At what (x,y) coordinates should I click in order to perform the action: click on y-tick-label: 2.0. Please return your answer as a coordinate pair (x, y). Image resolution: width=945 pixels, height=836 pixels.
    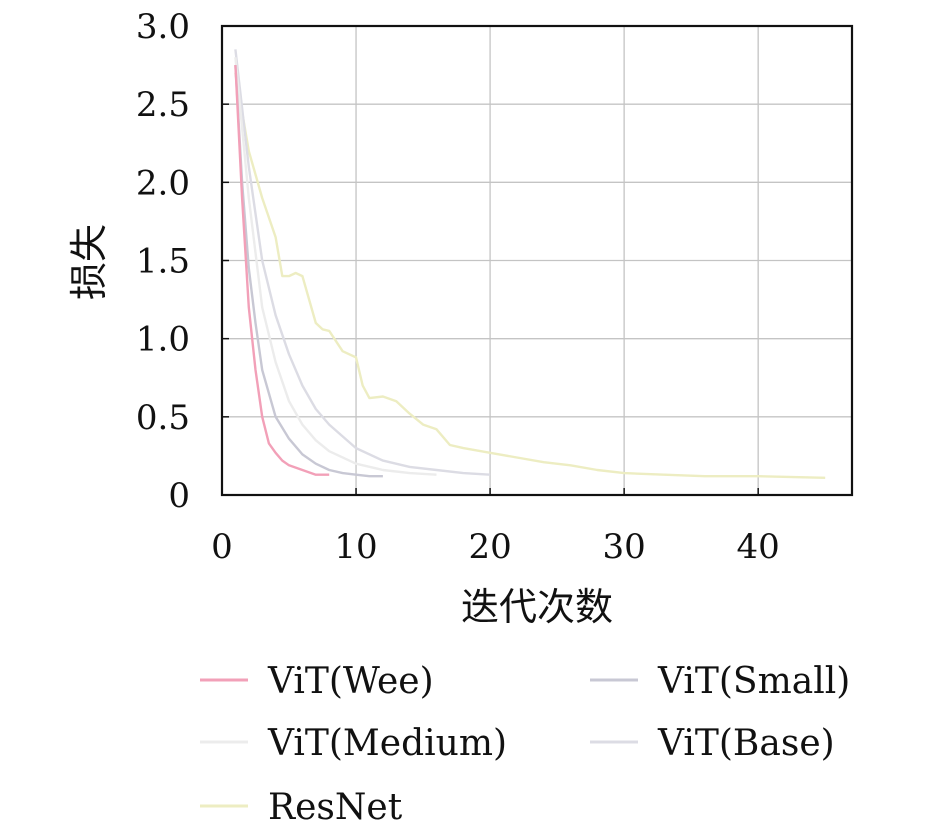
    Looking at the image, I should click on (163, 183).